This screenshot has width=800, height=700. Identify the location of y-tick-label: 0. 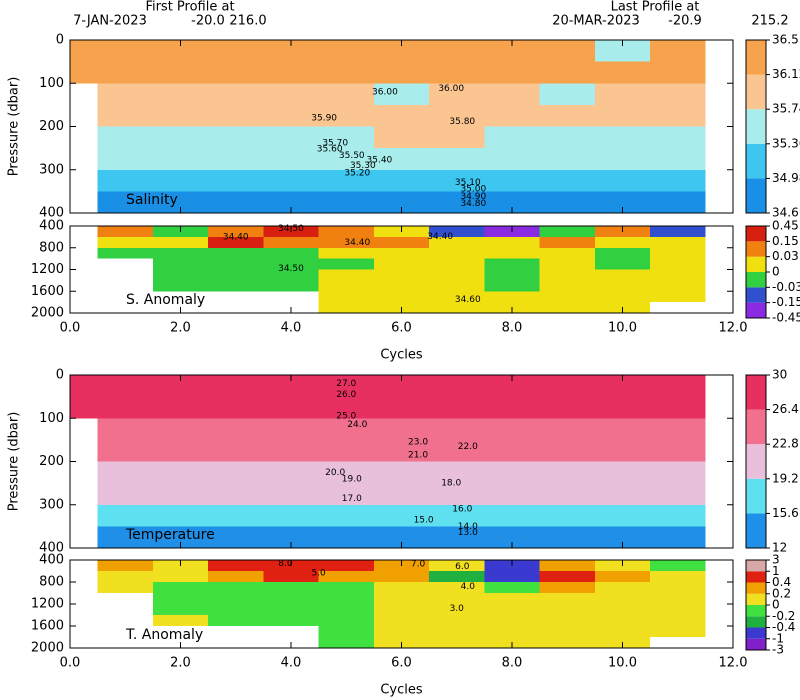
(60, 40).